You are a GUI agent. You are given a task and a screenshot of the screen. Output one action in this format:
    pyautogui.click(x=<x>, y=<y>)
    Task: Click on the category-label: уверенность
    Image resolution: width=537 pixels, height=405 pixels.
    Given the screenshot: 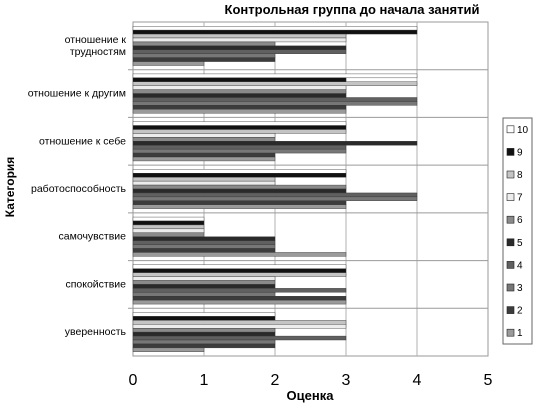 What is the action you would take?
    pyautogui.click(x=96, y=332)
    